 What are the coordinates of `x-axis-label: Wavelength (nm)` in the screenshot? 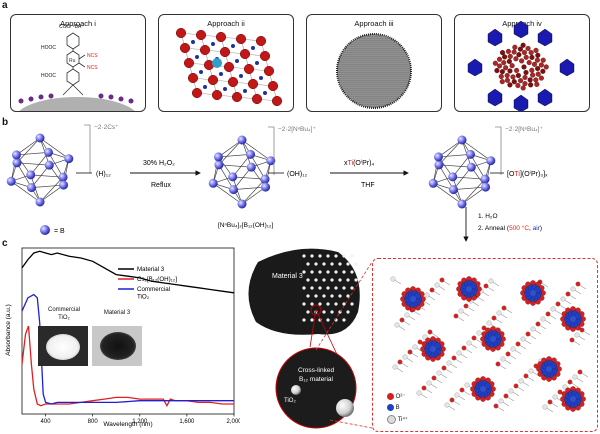 It's located at (127, 424).